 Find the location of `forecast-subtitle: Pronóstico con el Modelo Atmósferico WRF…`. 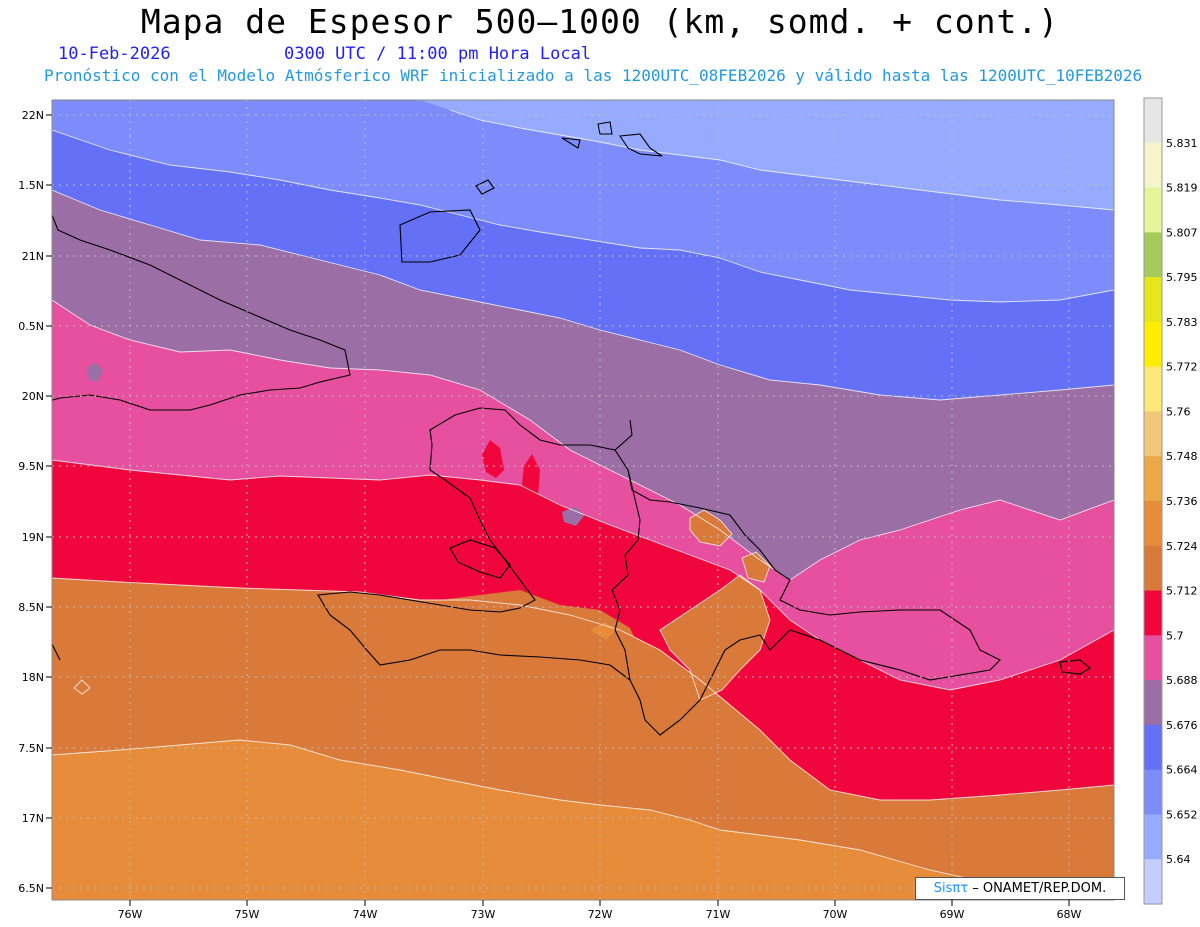

forecast-subtitle: Pronóstico con el Modelo Atmósferico WRF… is located at coordinates (593, 75).